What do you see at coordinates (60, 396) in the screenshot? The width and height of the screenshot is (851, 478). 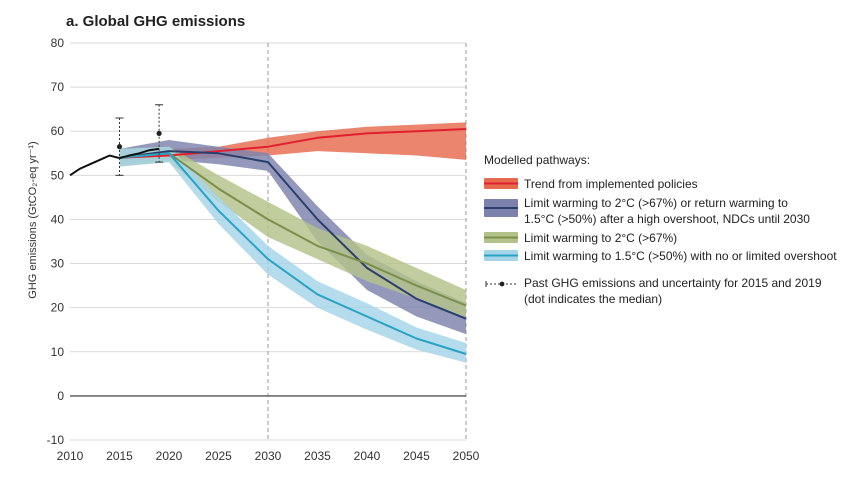 I see `y-tick-label: 0` at bounding box center [60, 396].